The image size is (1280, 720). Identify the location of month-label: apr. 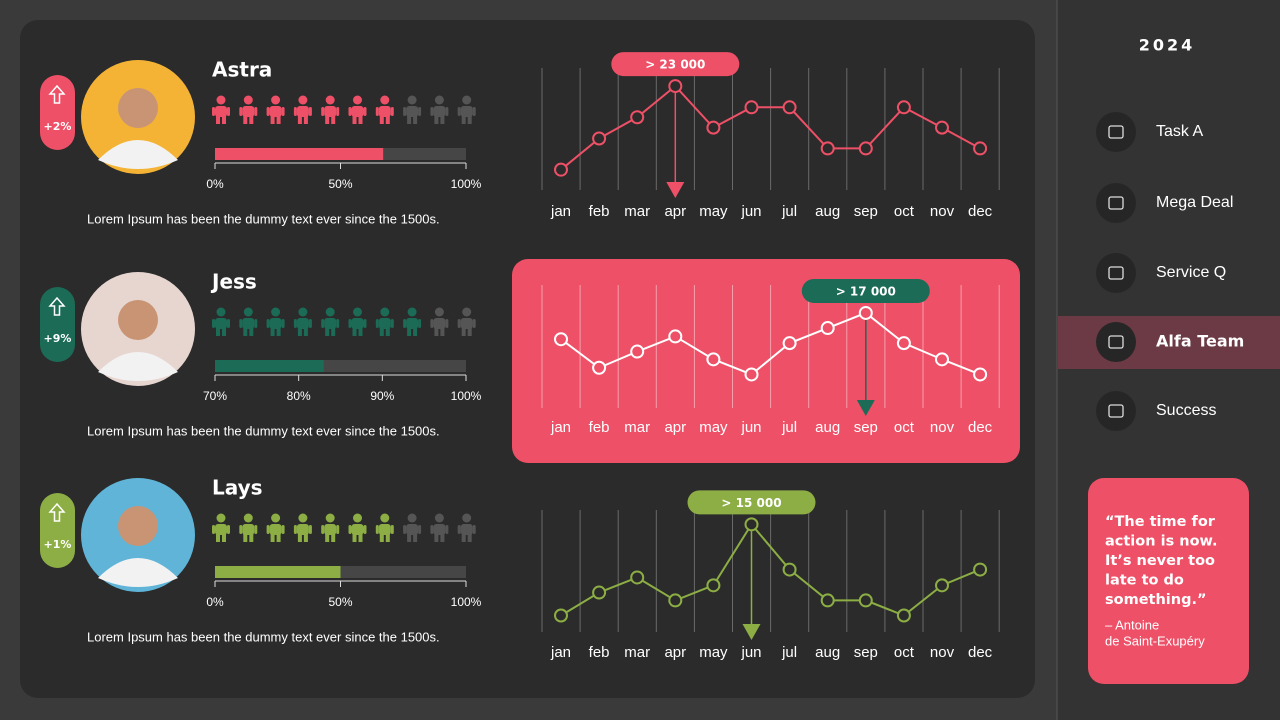
(675, 652).